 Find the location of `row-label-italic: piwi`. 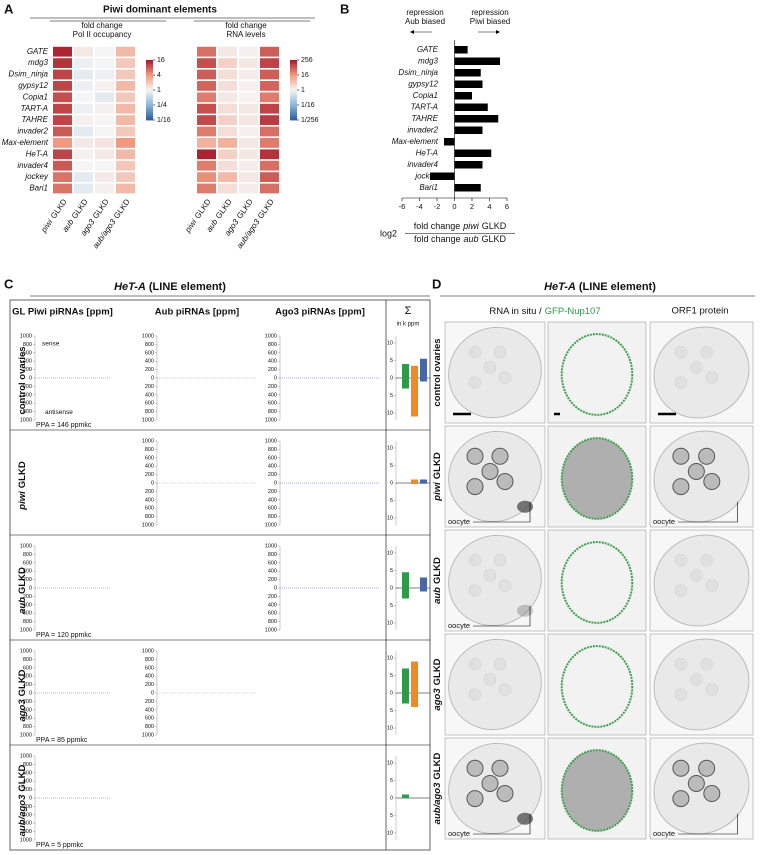

row-label-italic: piwi is located at coordinates (437, 492).